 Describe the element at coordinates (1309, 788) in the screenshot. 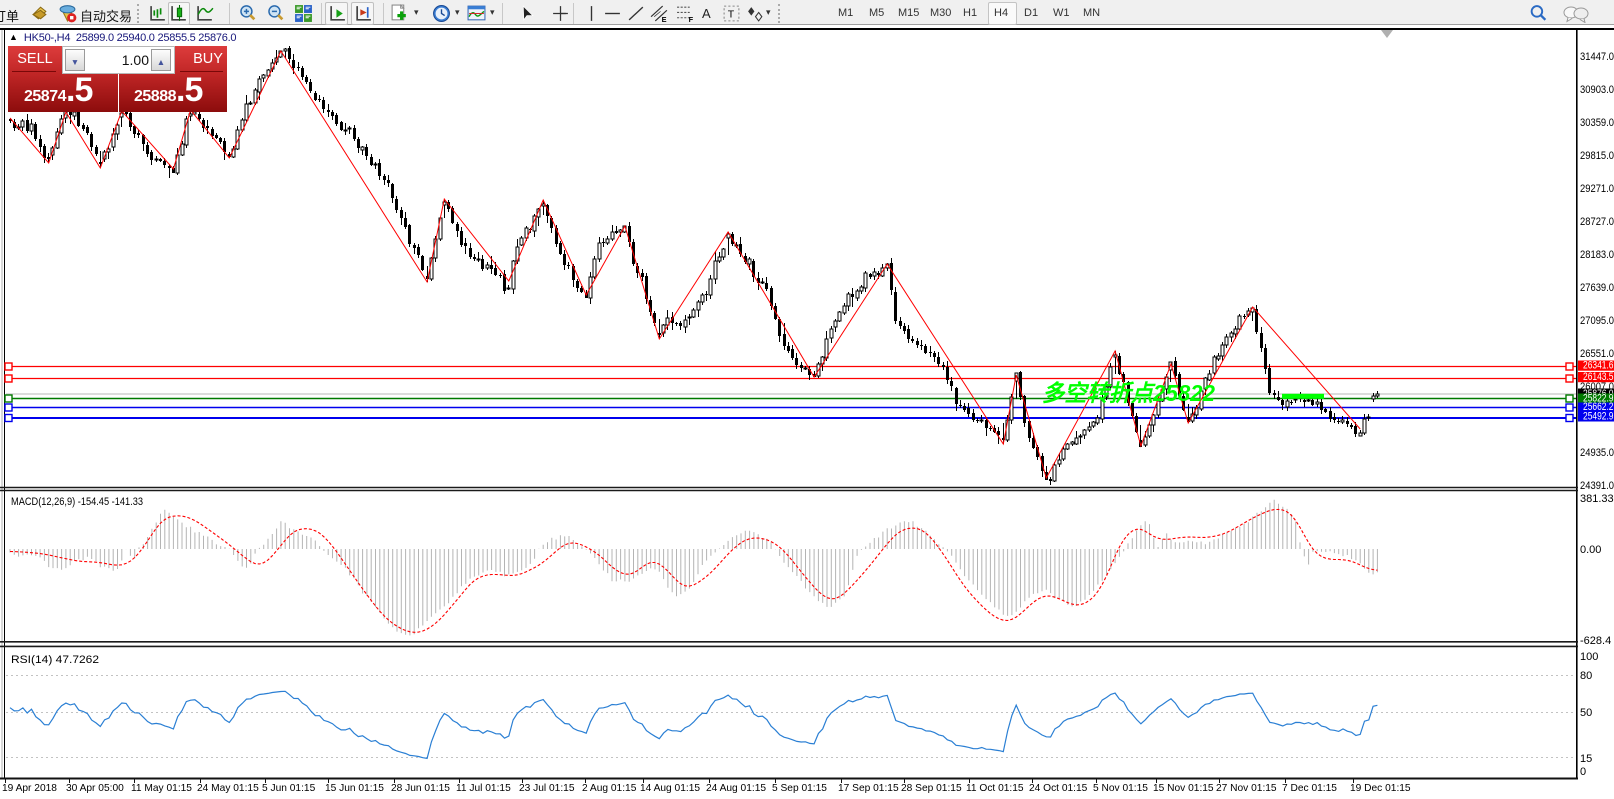

I see `svg-text: 7 Dec 01:15` at that location.